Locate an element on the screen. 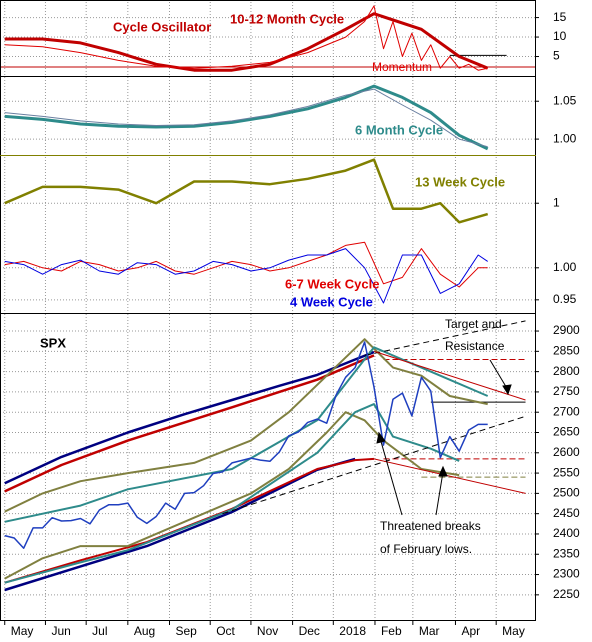 The height and width of the screenshot is (642, 592). series-label: SPX is located at coordinates (53, 342).